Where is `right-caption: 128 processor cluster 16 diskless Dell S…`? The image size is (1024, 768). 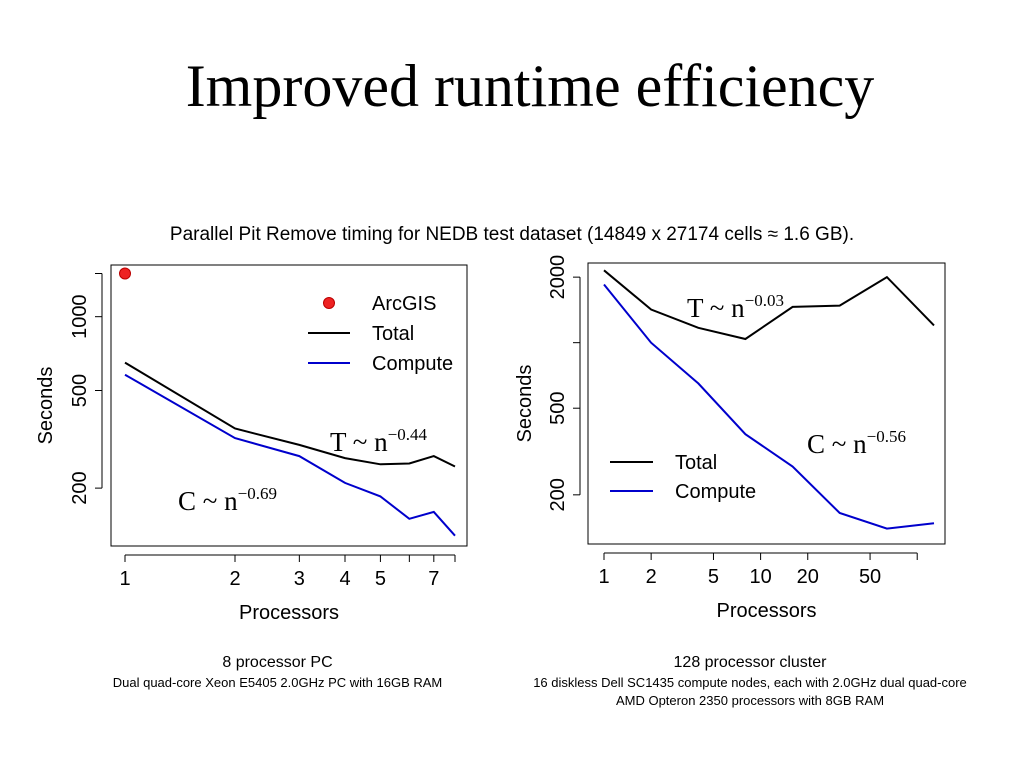
right-caption: 128 processor cluster 16 diskless Dell S… is located at coordinates (750, 681).